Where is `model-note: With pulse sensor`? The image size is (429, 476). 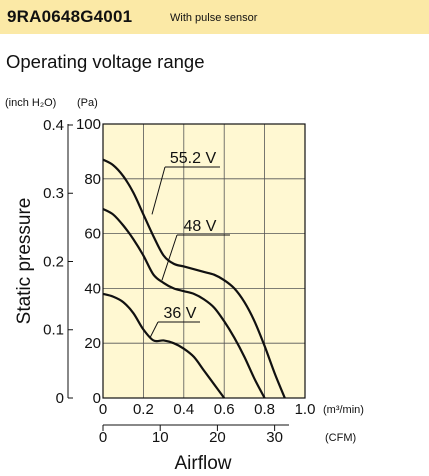
model-note: With pulse sensor is located at coordinates (214, 18).